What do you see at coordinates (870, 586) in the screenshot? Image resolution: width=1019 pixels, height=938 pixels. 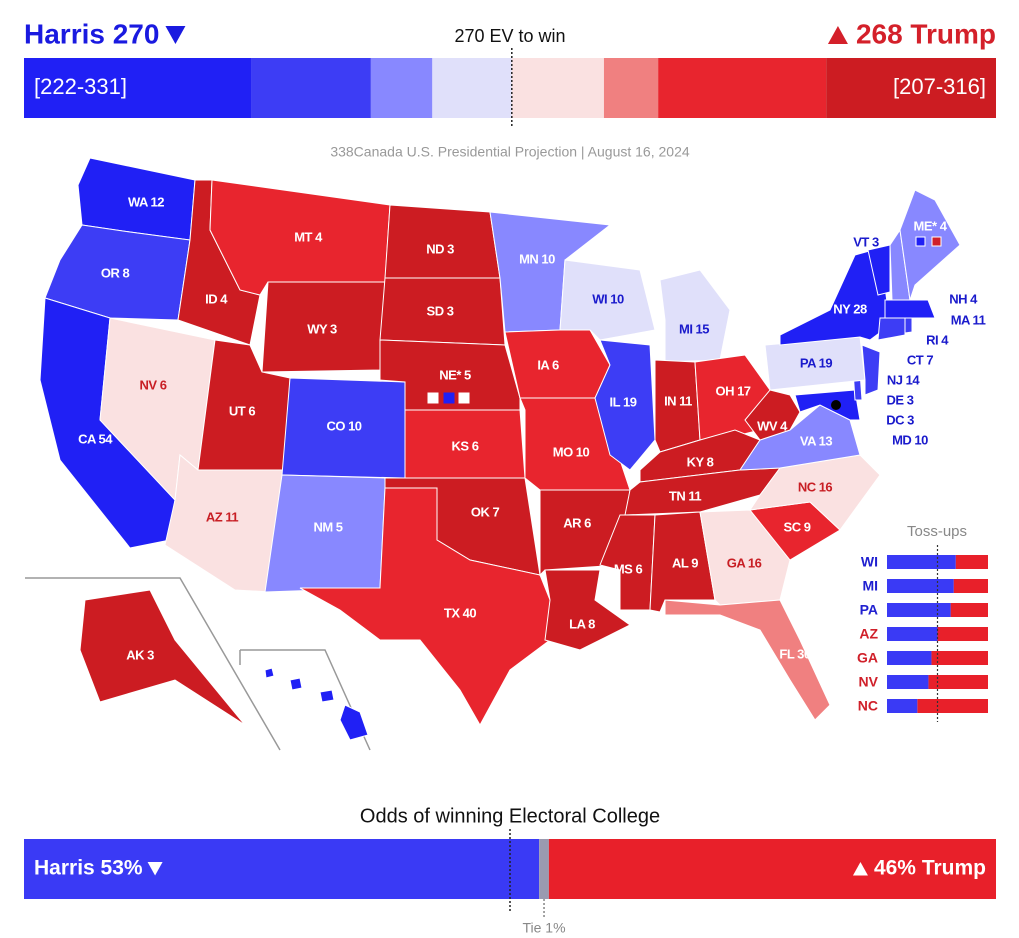 I see `tossup-state: MI` at bounding box center [870, 586].